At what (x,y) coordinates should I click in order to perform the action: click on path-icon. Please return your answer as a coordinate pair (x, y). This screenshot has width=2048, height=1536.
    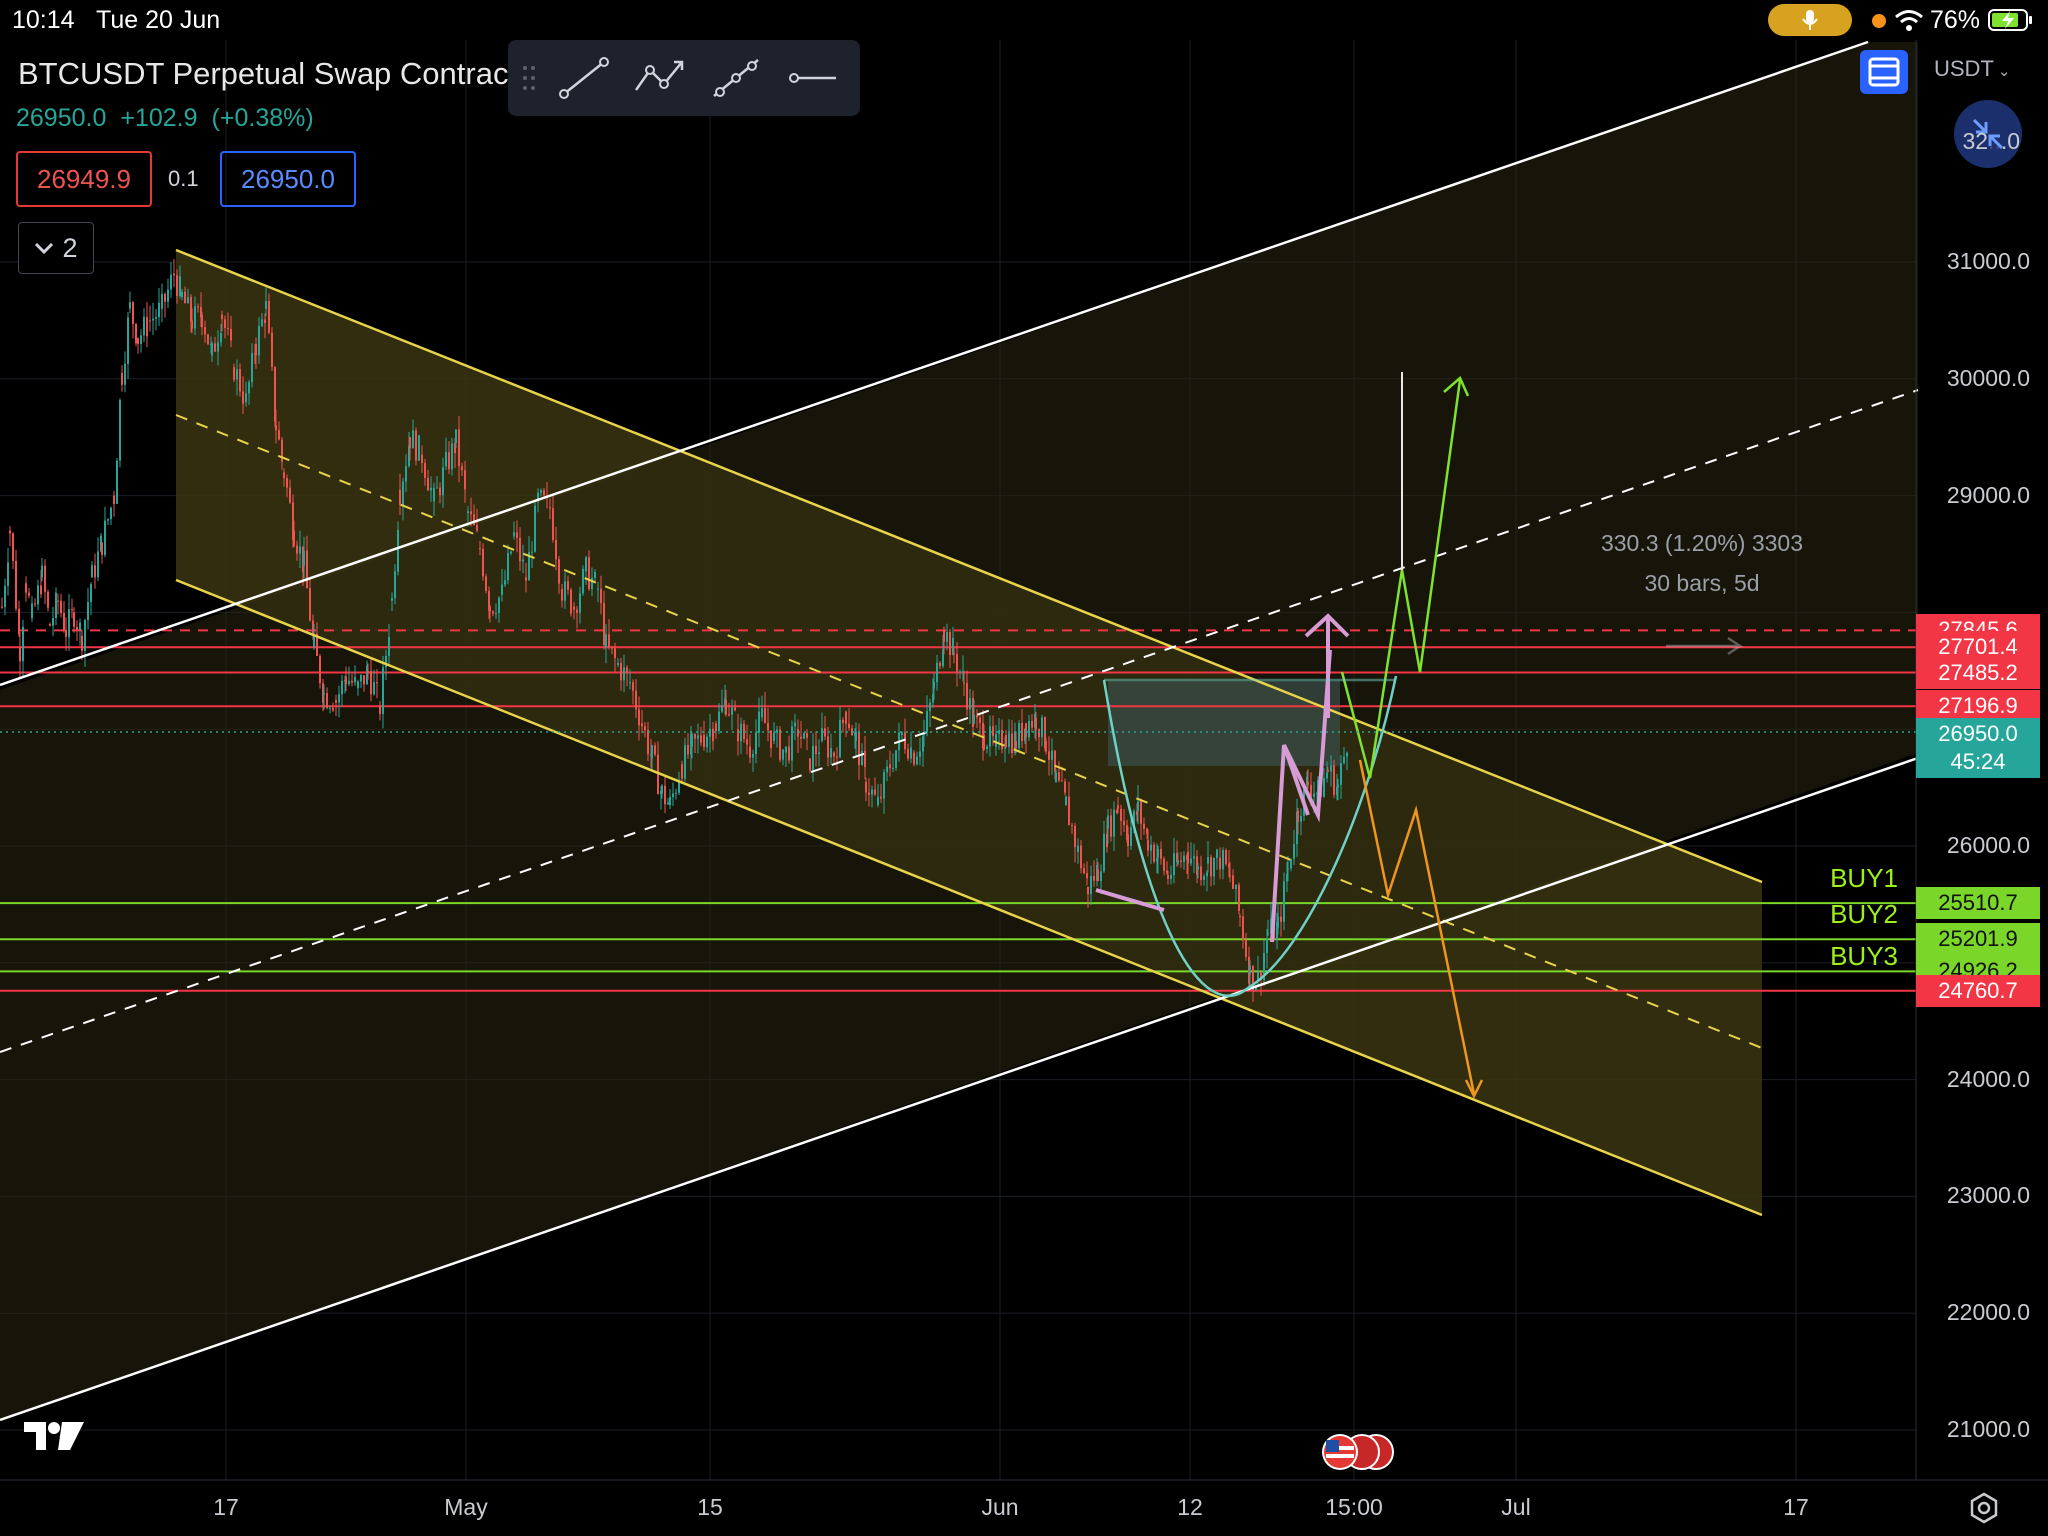
    Looking at the image, I should click on (660, 78).